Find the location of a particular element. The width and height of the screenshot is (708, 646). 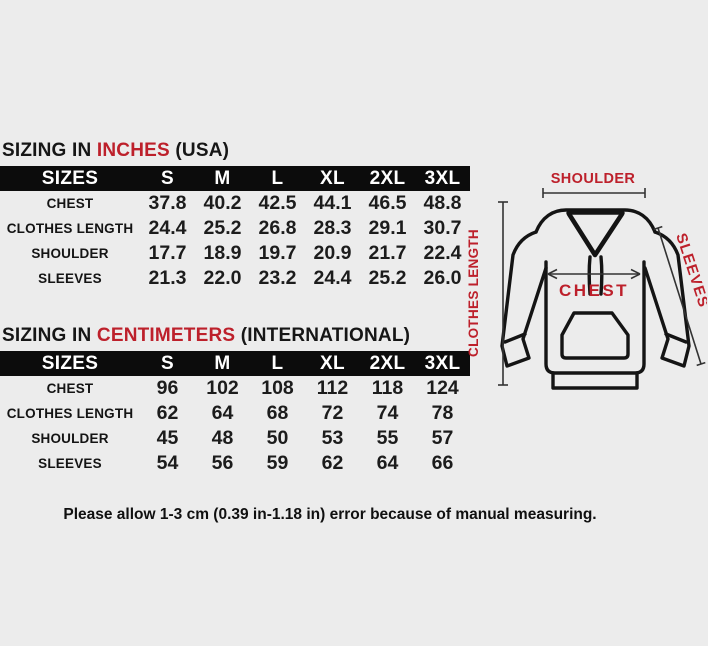

section-title-inches: SIZING IN INCHES (USA) is located at coordinates (236, 151).